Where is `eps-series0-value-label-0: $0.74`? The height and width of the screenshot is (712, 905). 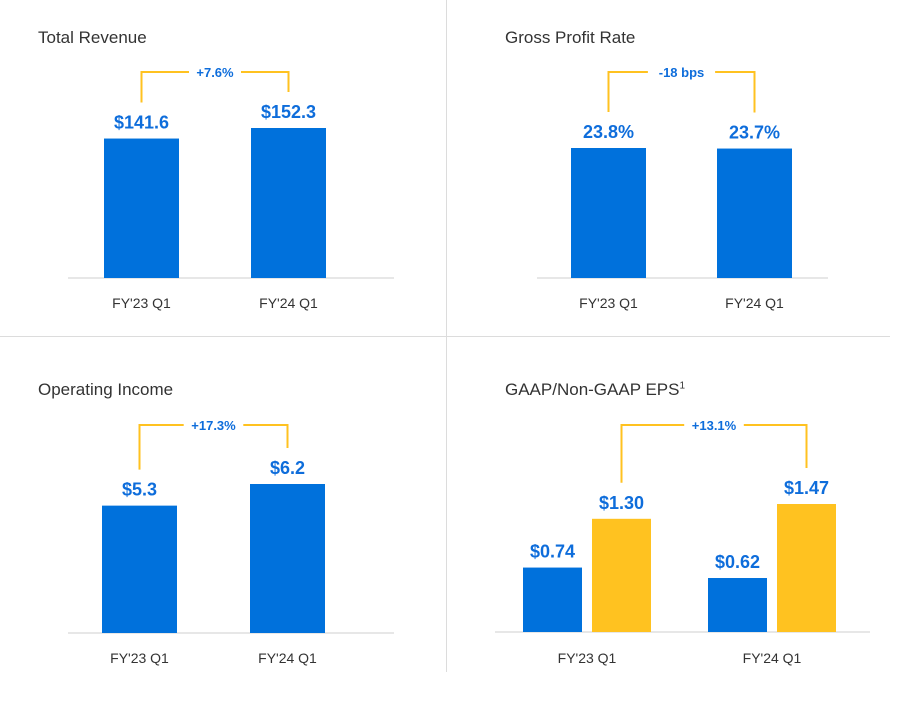
eps-series0-value-label-0: $0.74 is located at coordinates (552, 552).